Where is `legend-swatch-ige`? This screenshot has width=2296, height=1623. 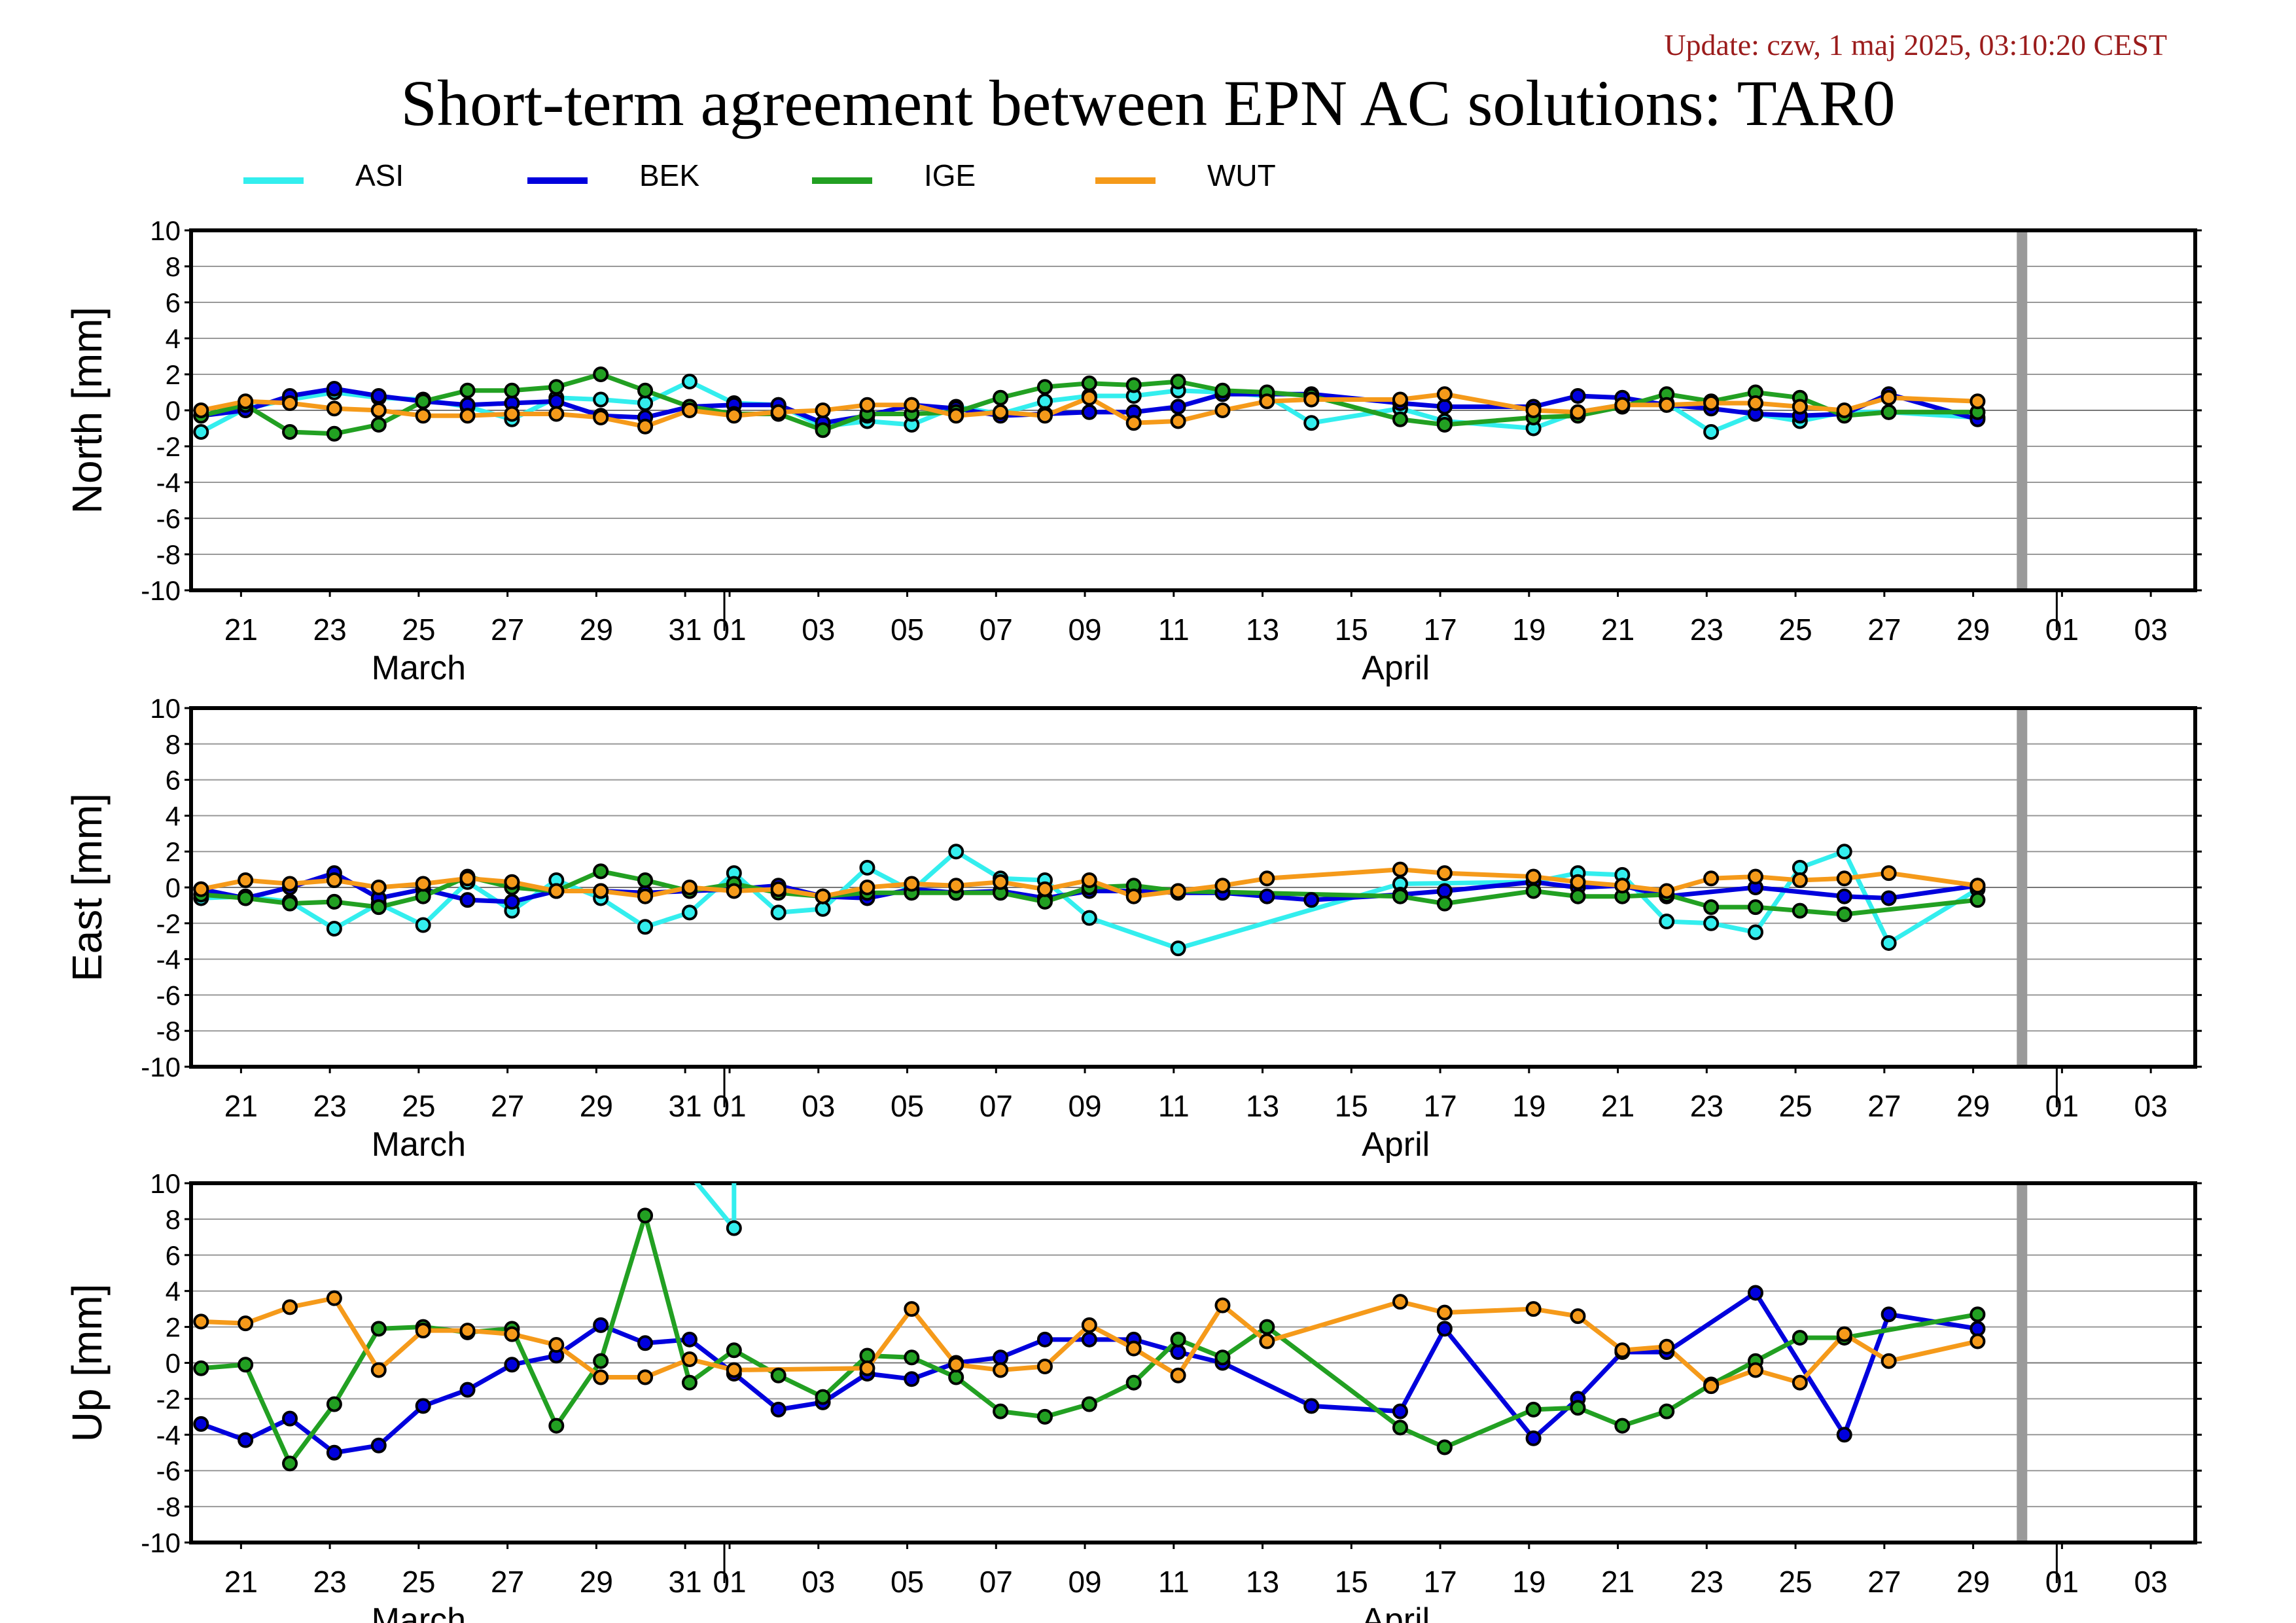 legend-swatch-ige is located at coordinates (842, 180).